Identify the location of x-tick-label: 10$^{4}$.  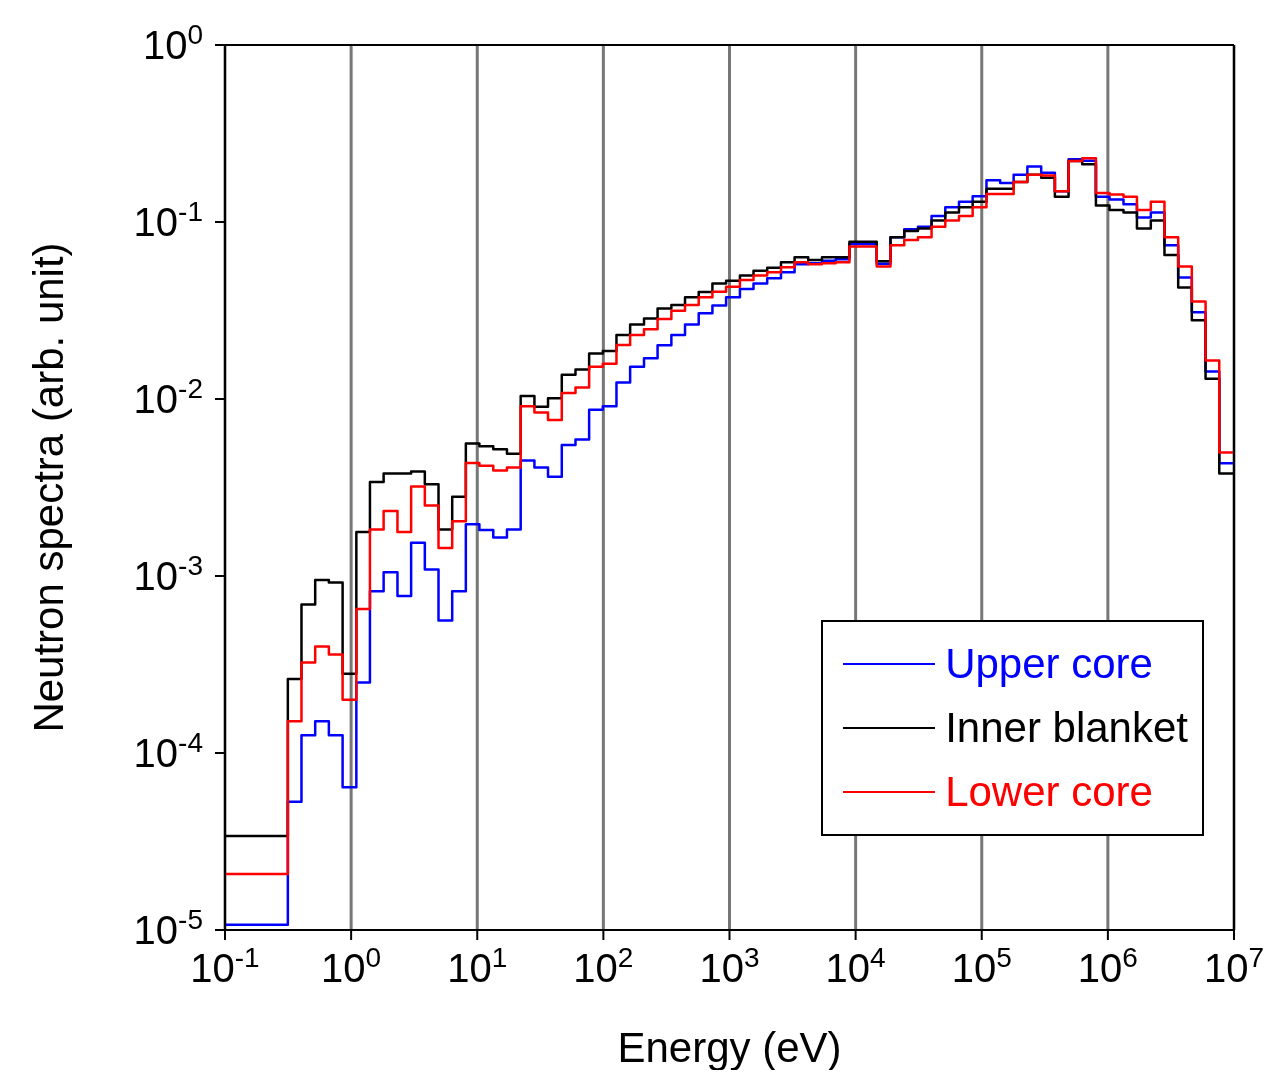
(855, 965).